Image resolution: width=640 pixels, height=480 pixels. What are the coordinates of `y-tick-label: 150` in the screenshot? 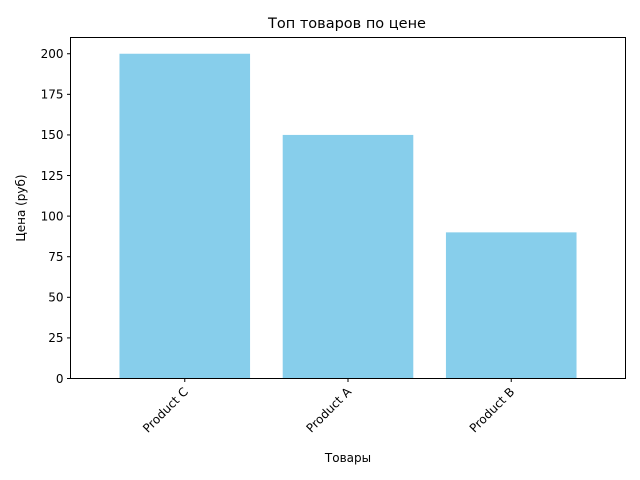 It's located at (52, 135).